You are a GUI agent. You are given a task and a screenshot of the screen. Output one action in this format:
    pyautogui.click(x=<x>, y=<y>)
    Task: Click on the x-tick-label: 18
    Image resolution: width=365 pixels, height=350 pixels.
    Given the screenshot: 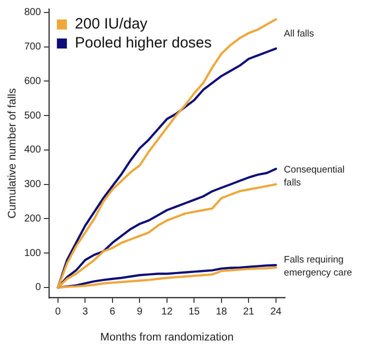 What is the action you would take?
    pyautogui.click(x=222, y=312)
    